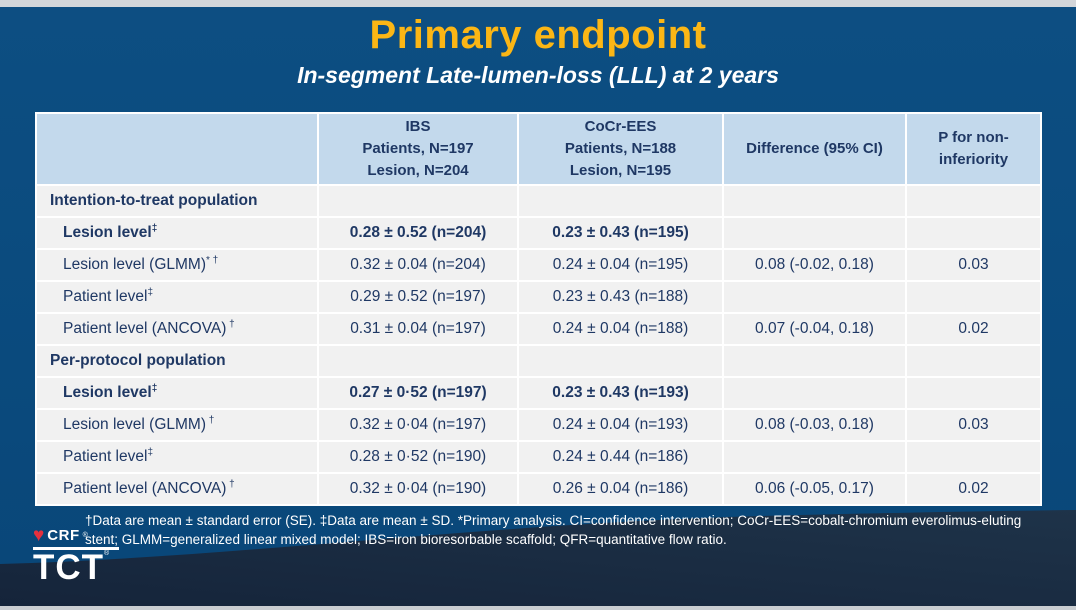  I want to click on ibs-value-cell: 0.29 ± 0.52 (n=197), so click(418, 297).